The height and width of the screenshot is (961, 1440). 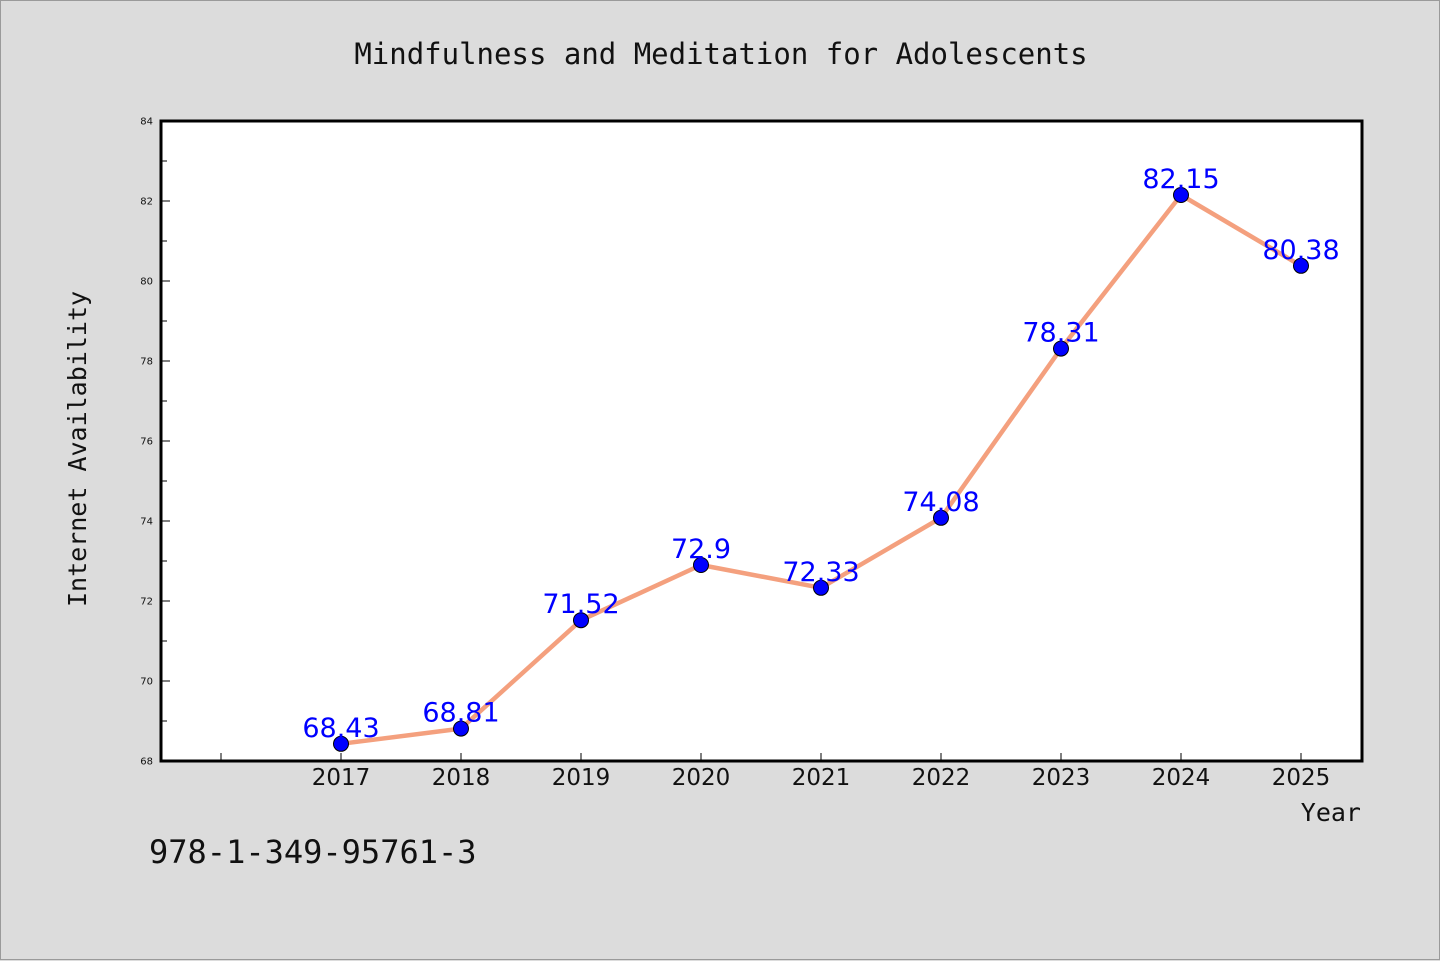 What do you see at coordinates (146, 762) in the screenshot?
I see `y-tick-label: 68` at bounding box center [146, 762].